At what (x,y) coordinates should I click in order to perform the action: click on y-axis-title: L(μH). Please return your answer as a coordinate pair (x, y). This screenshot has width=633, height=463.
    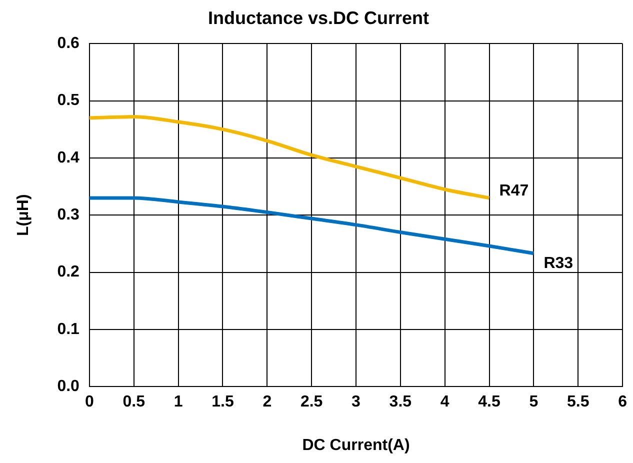
    Looking at the image, I should click on (23, 215).